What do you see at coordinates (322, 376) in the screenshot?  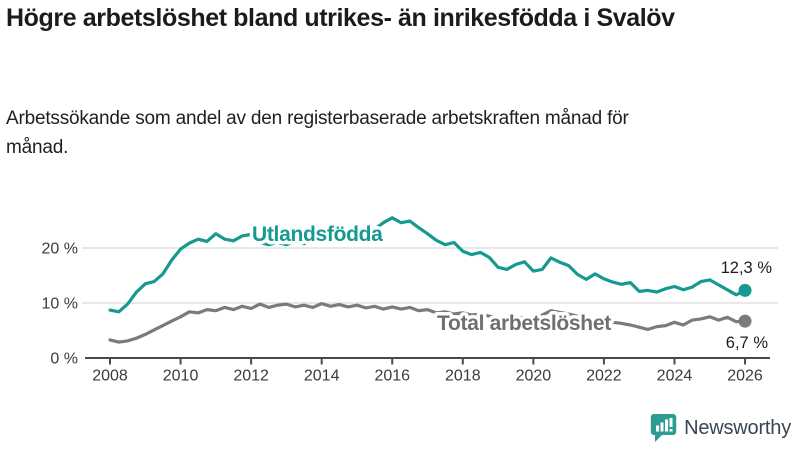 I see `x-tick-label: 2014` at bounding box center [322, 376].